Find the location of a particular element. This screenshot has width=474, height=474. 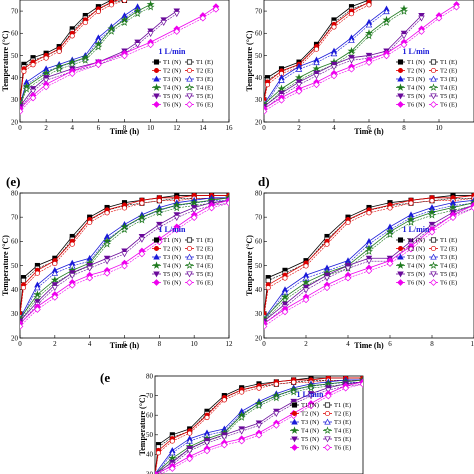

series-line-T1-N is located at coordinates (369, 254).